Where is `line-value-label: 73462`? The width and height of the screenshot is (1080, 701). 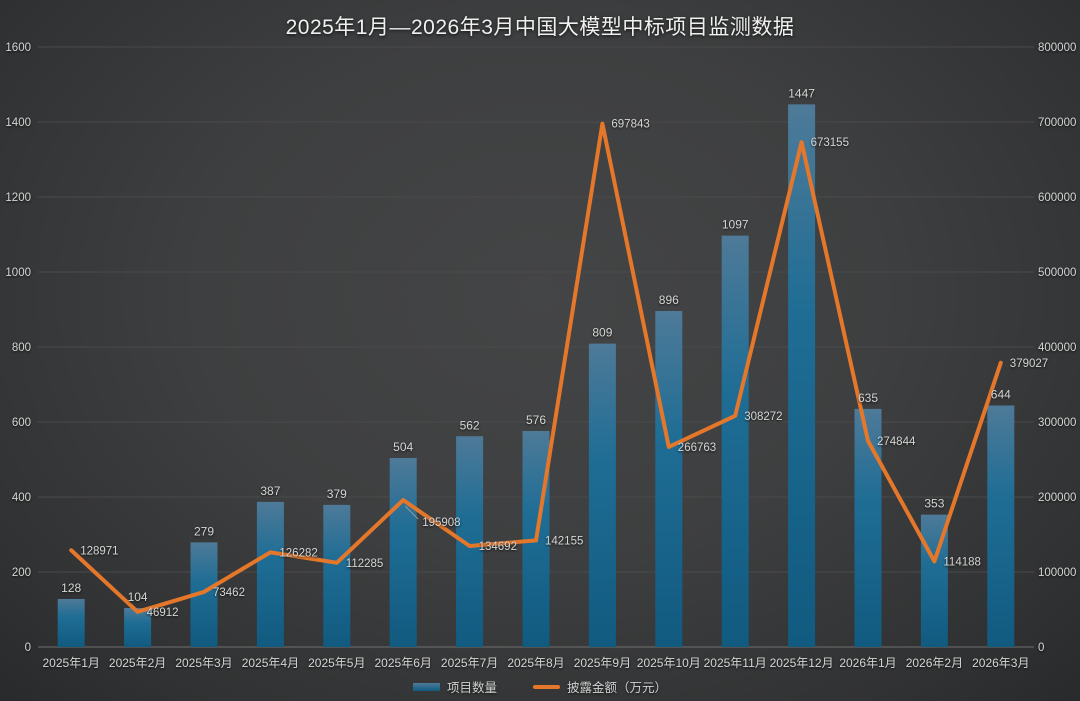
line-value-label: 73462 is located at coordinates (229, 593).